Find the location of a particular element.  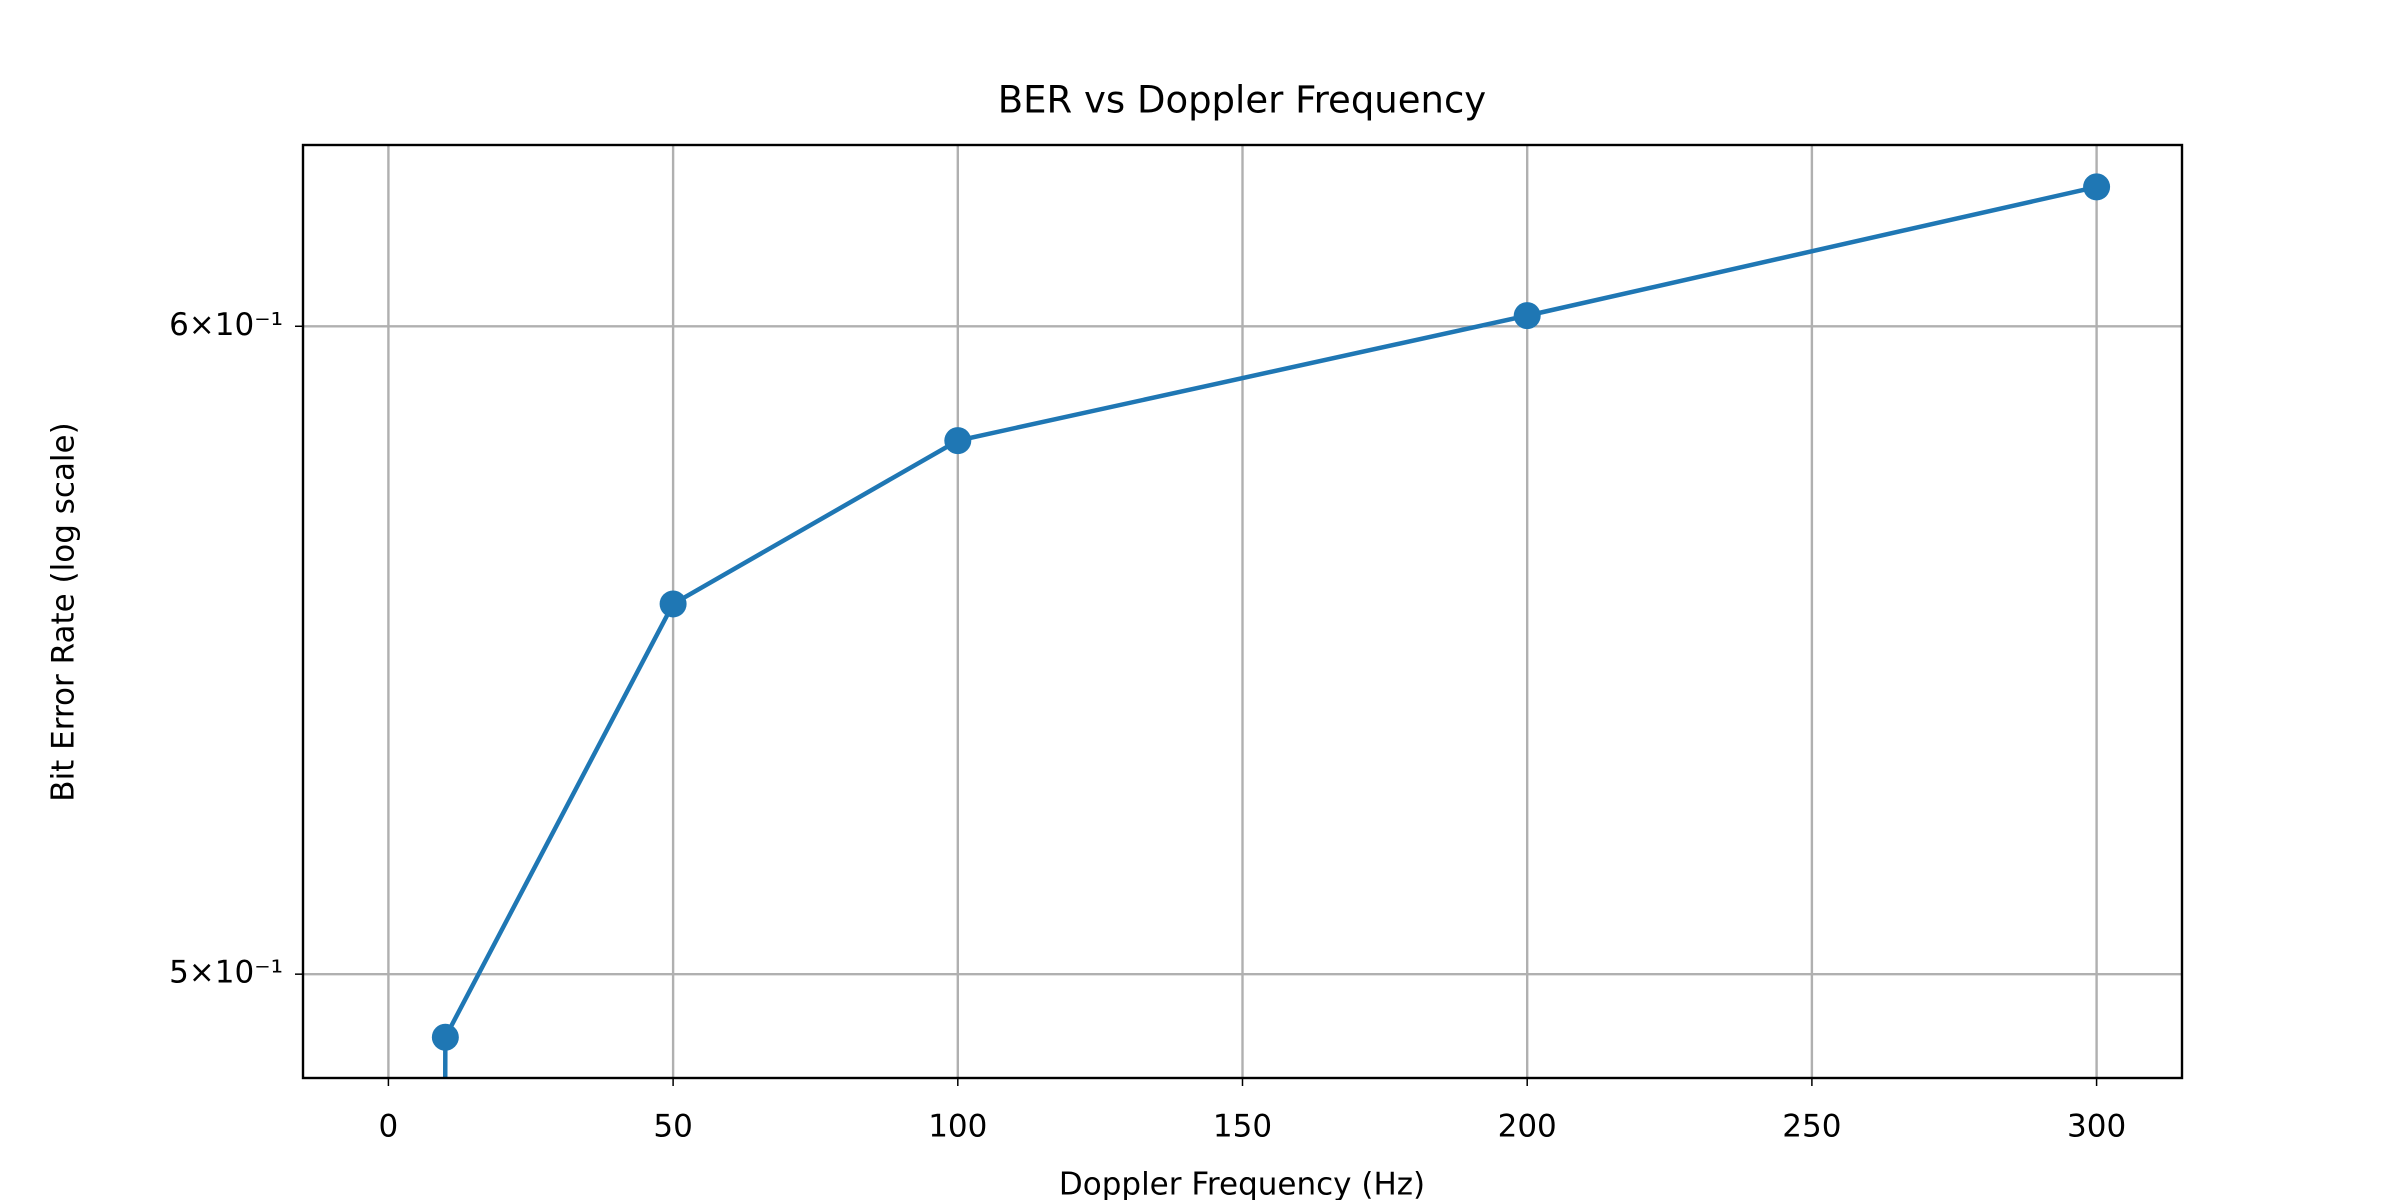

x-tick-label: 200 is located at coordinates (1527, 1127).